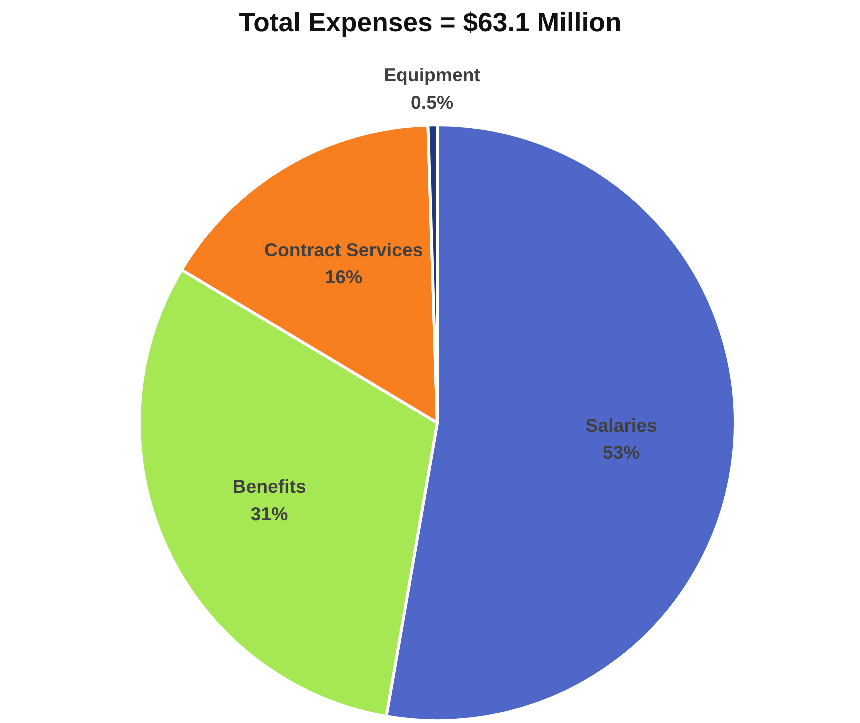 The image size is (860, 723). Describe the element at coordinates (432, 102) in the screenshot. I see `data-label: 0.5%` at that location.